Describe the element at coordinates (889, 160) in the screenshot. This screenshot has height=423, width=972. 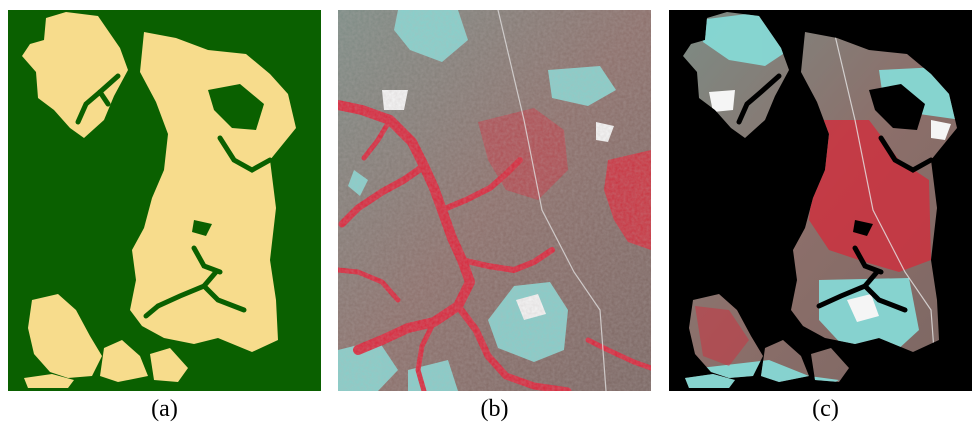
I see `masked-inner-holes` at that location.